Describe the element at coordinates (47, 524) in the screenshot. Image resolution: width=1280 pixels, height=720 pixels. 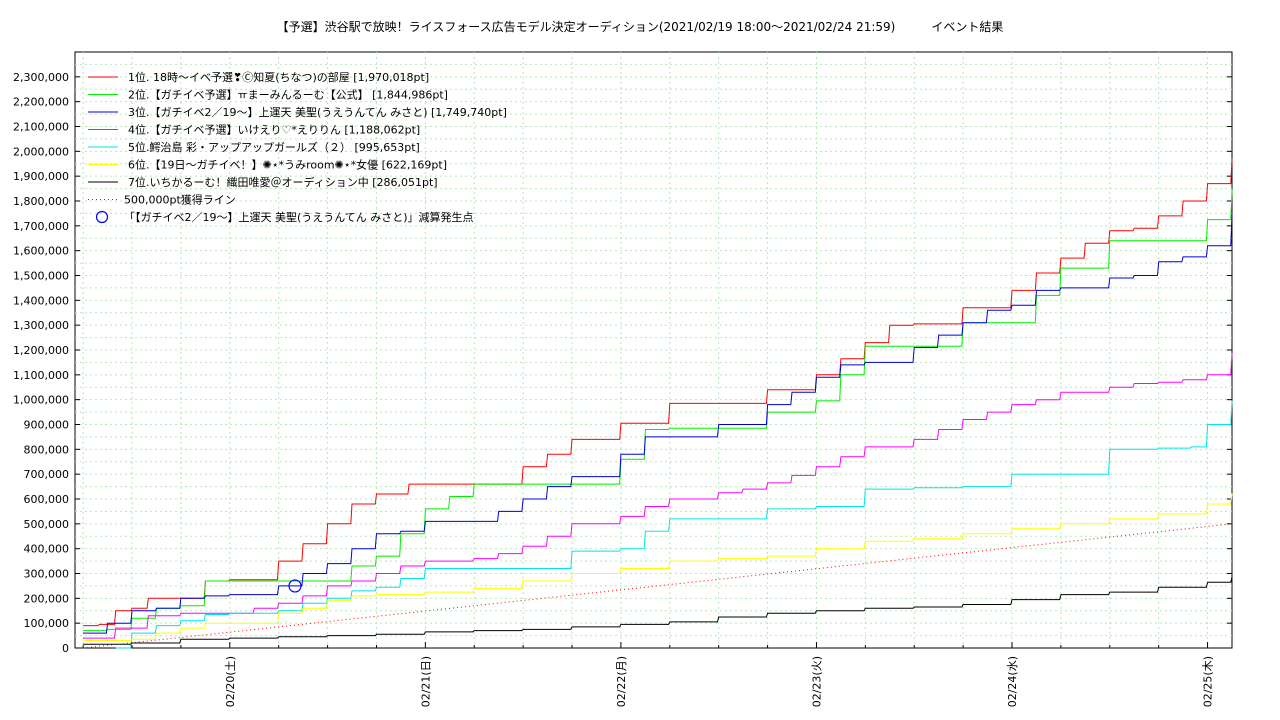
I see `y-tick-label: 500,000` at that location.